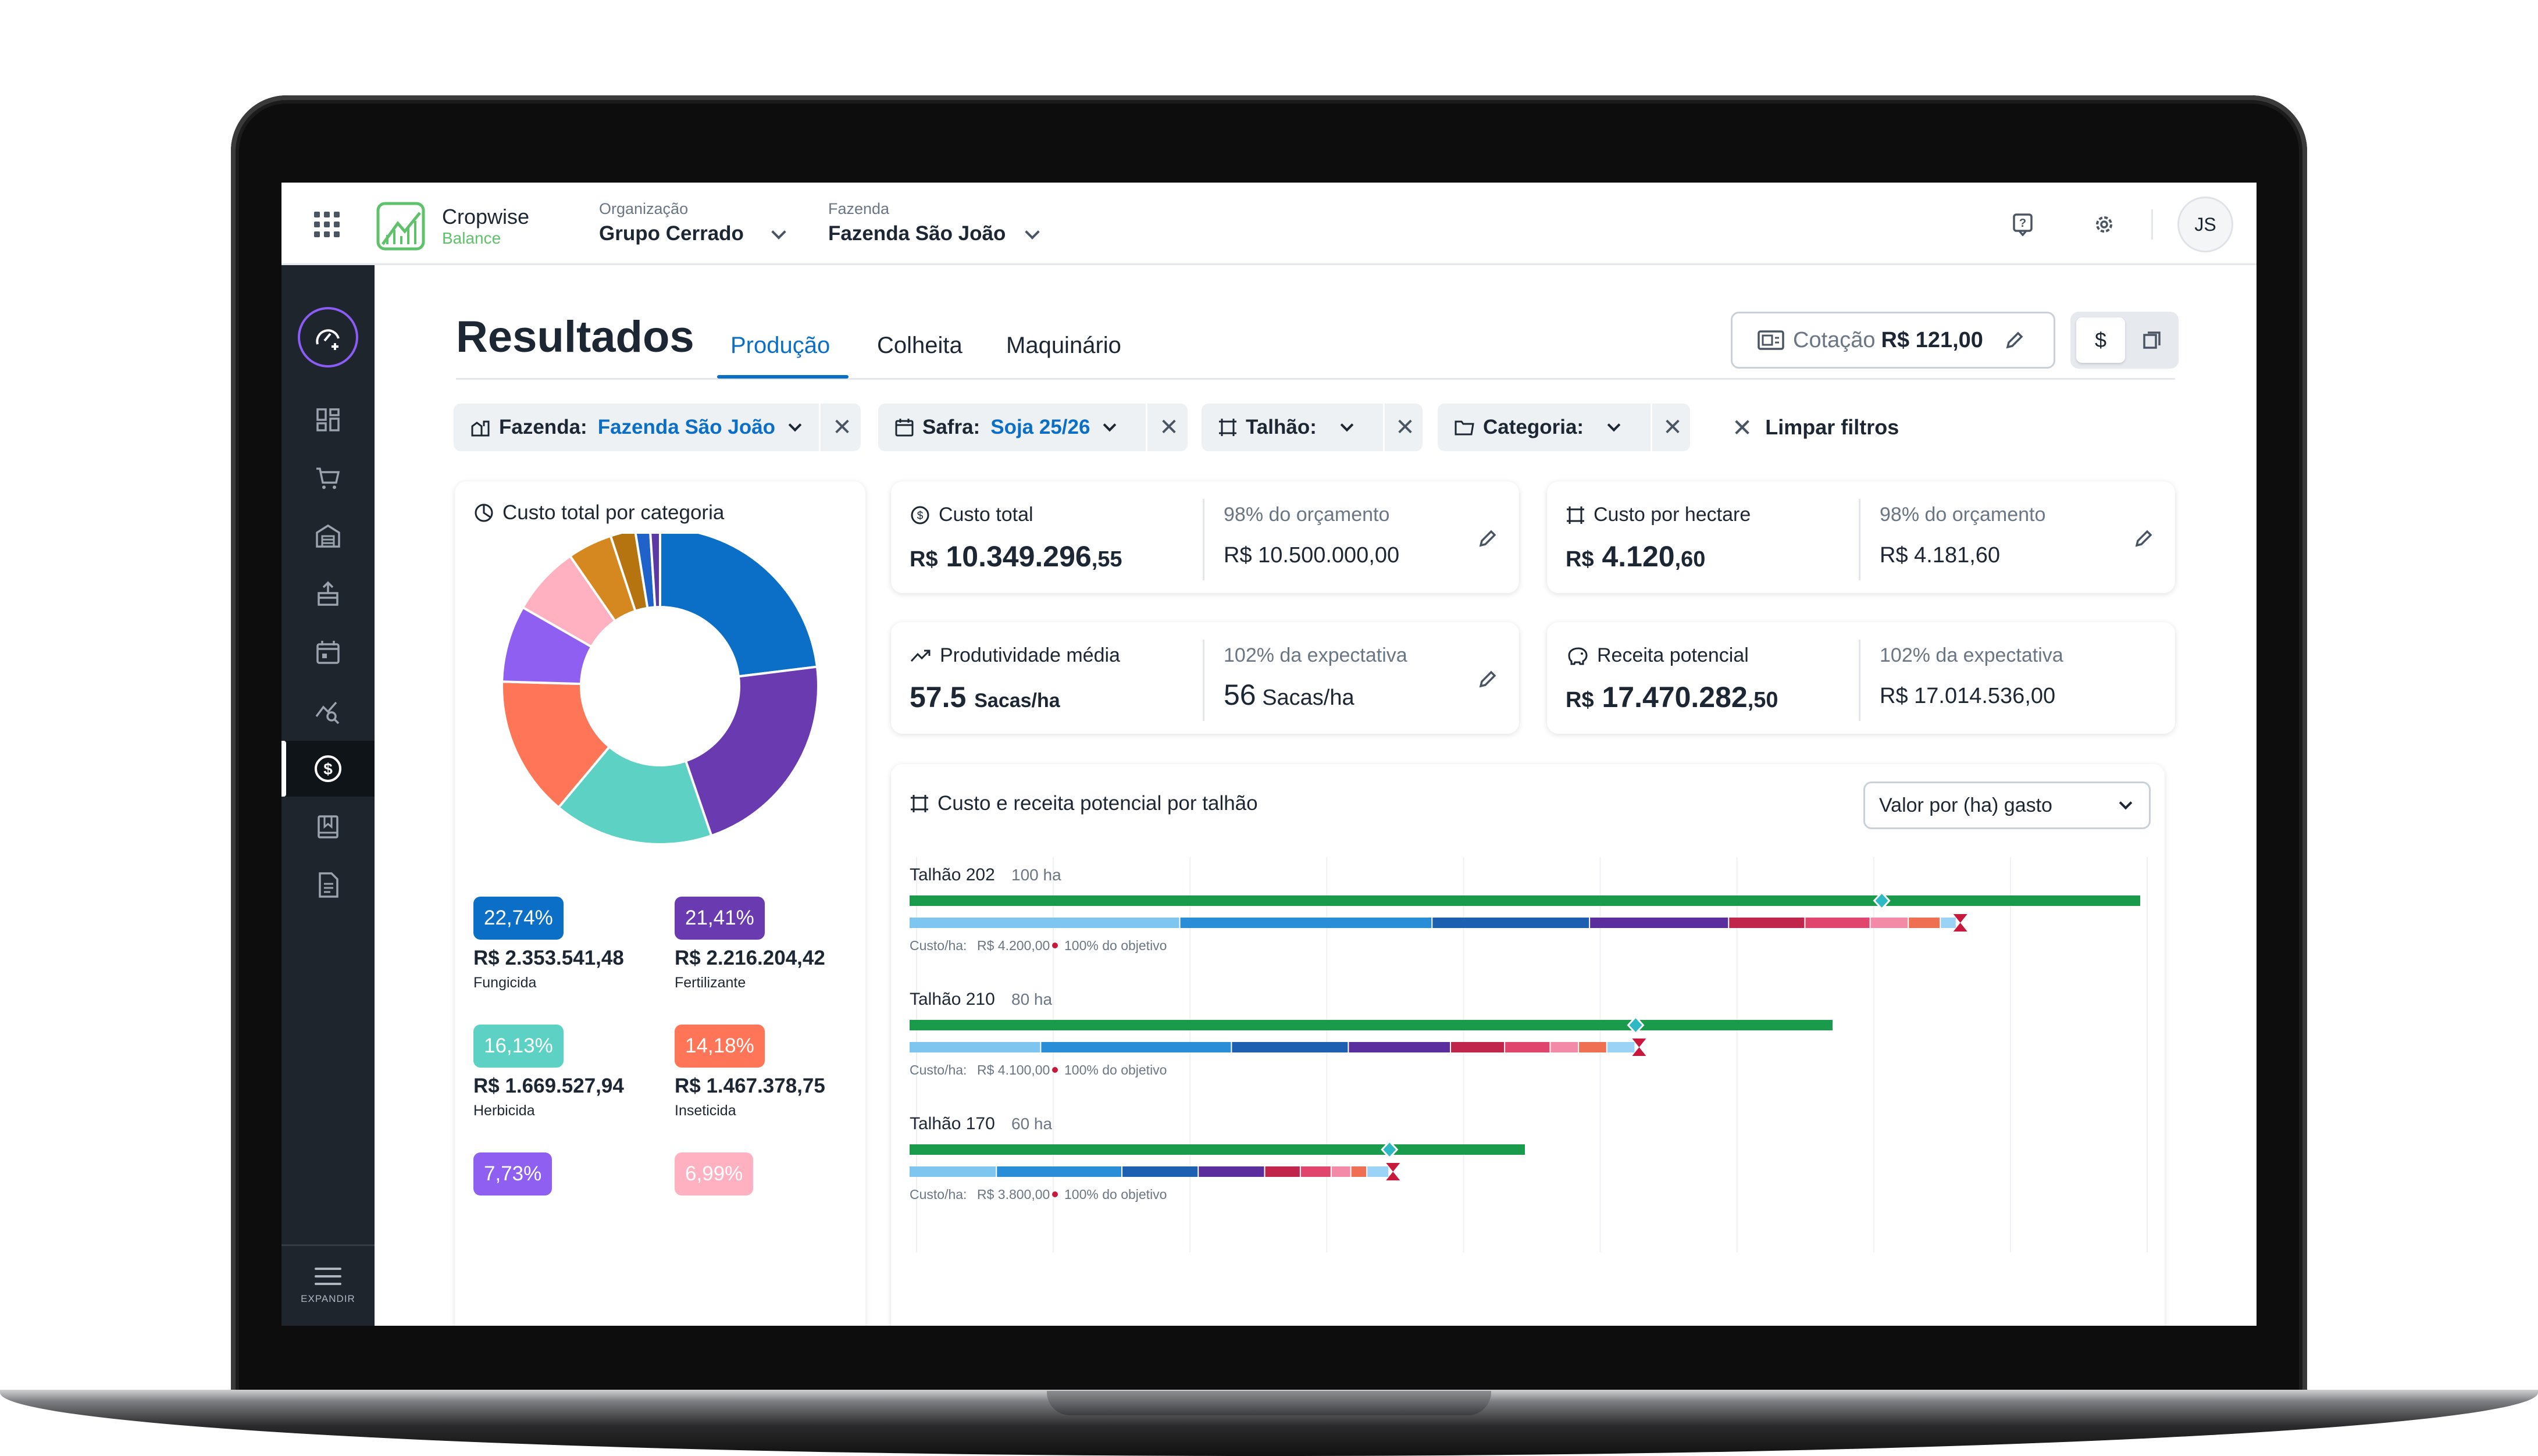  Describe the element at coordinates (706, 1110) in the screenshot. I see `legend-category: Inseticida` at that location.